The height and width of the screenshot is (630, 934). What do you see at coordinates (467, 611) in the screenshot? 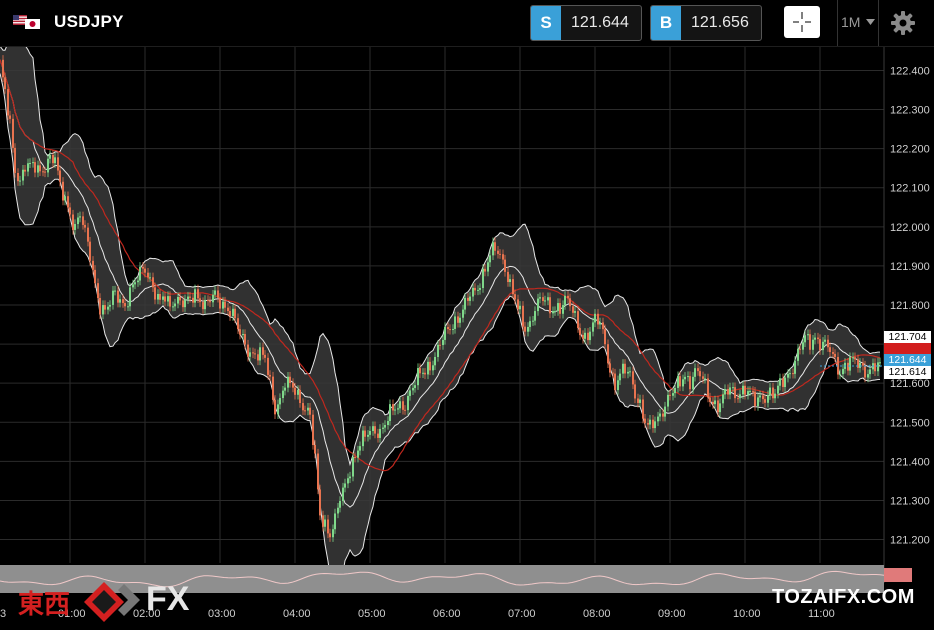
I see `x-axis-strip` at bounding box center [467, 611].